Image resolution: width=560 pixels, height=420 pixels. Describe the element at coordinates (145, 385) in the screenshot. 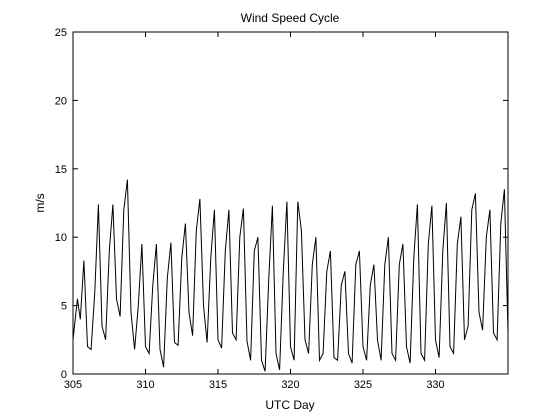

I see `x-tick-label: 310` at that location.